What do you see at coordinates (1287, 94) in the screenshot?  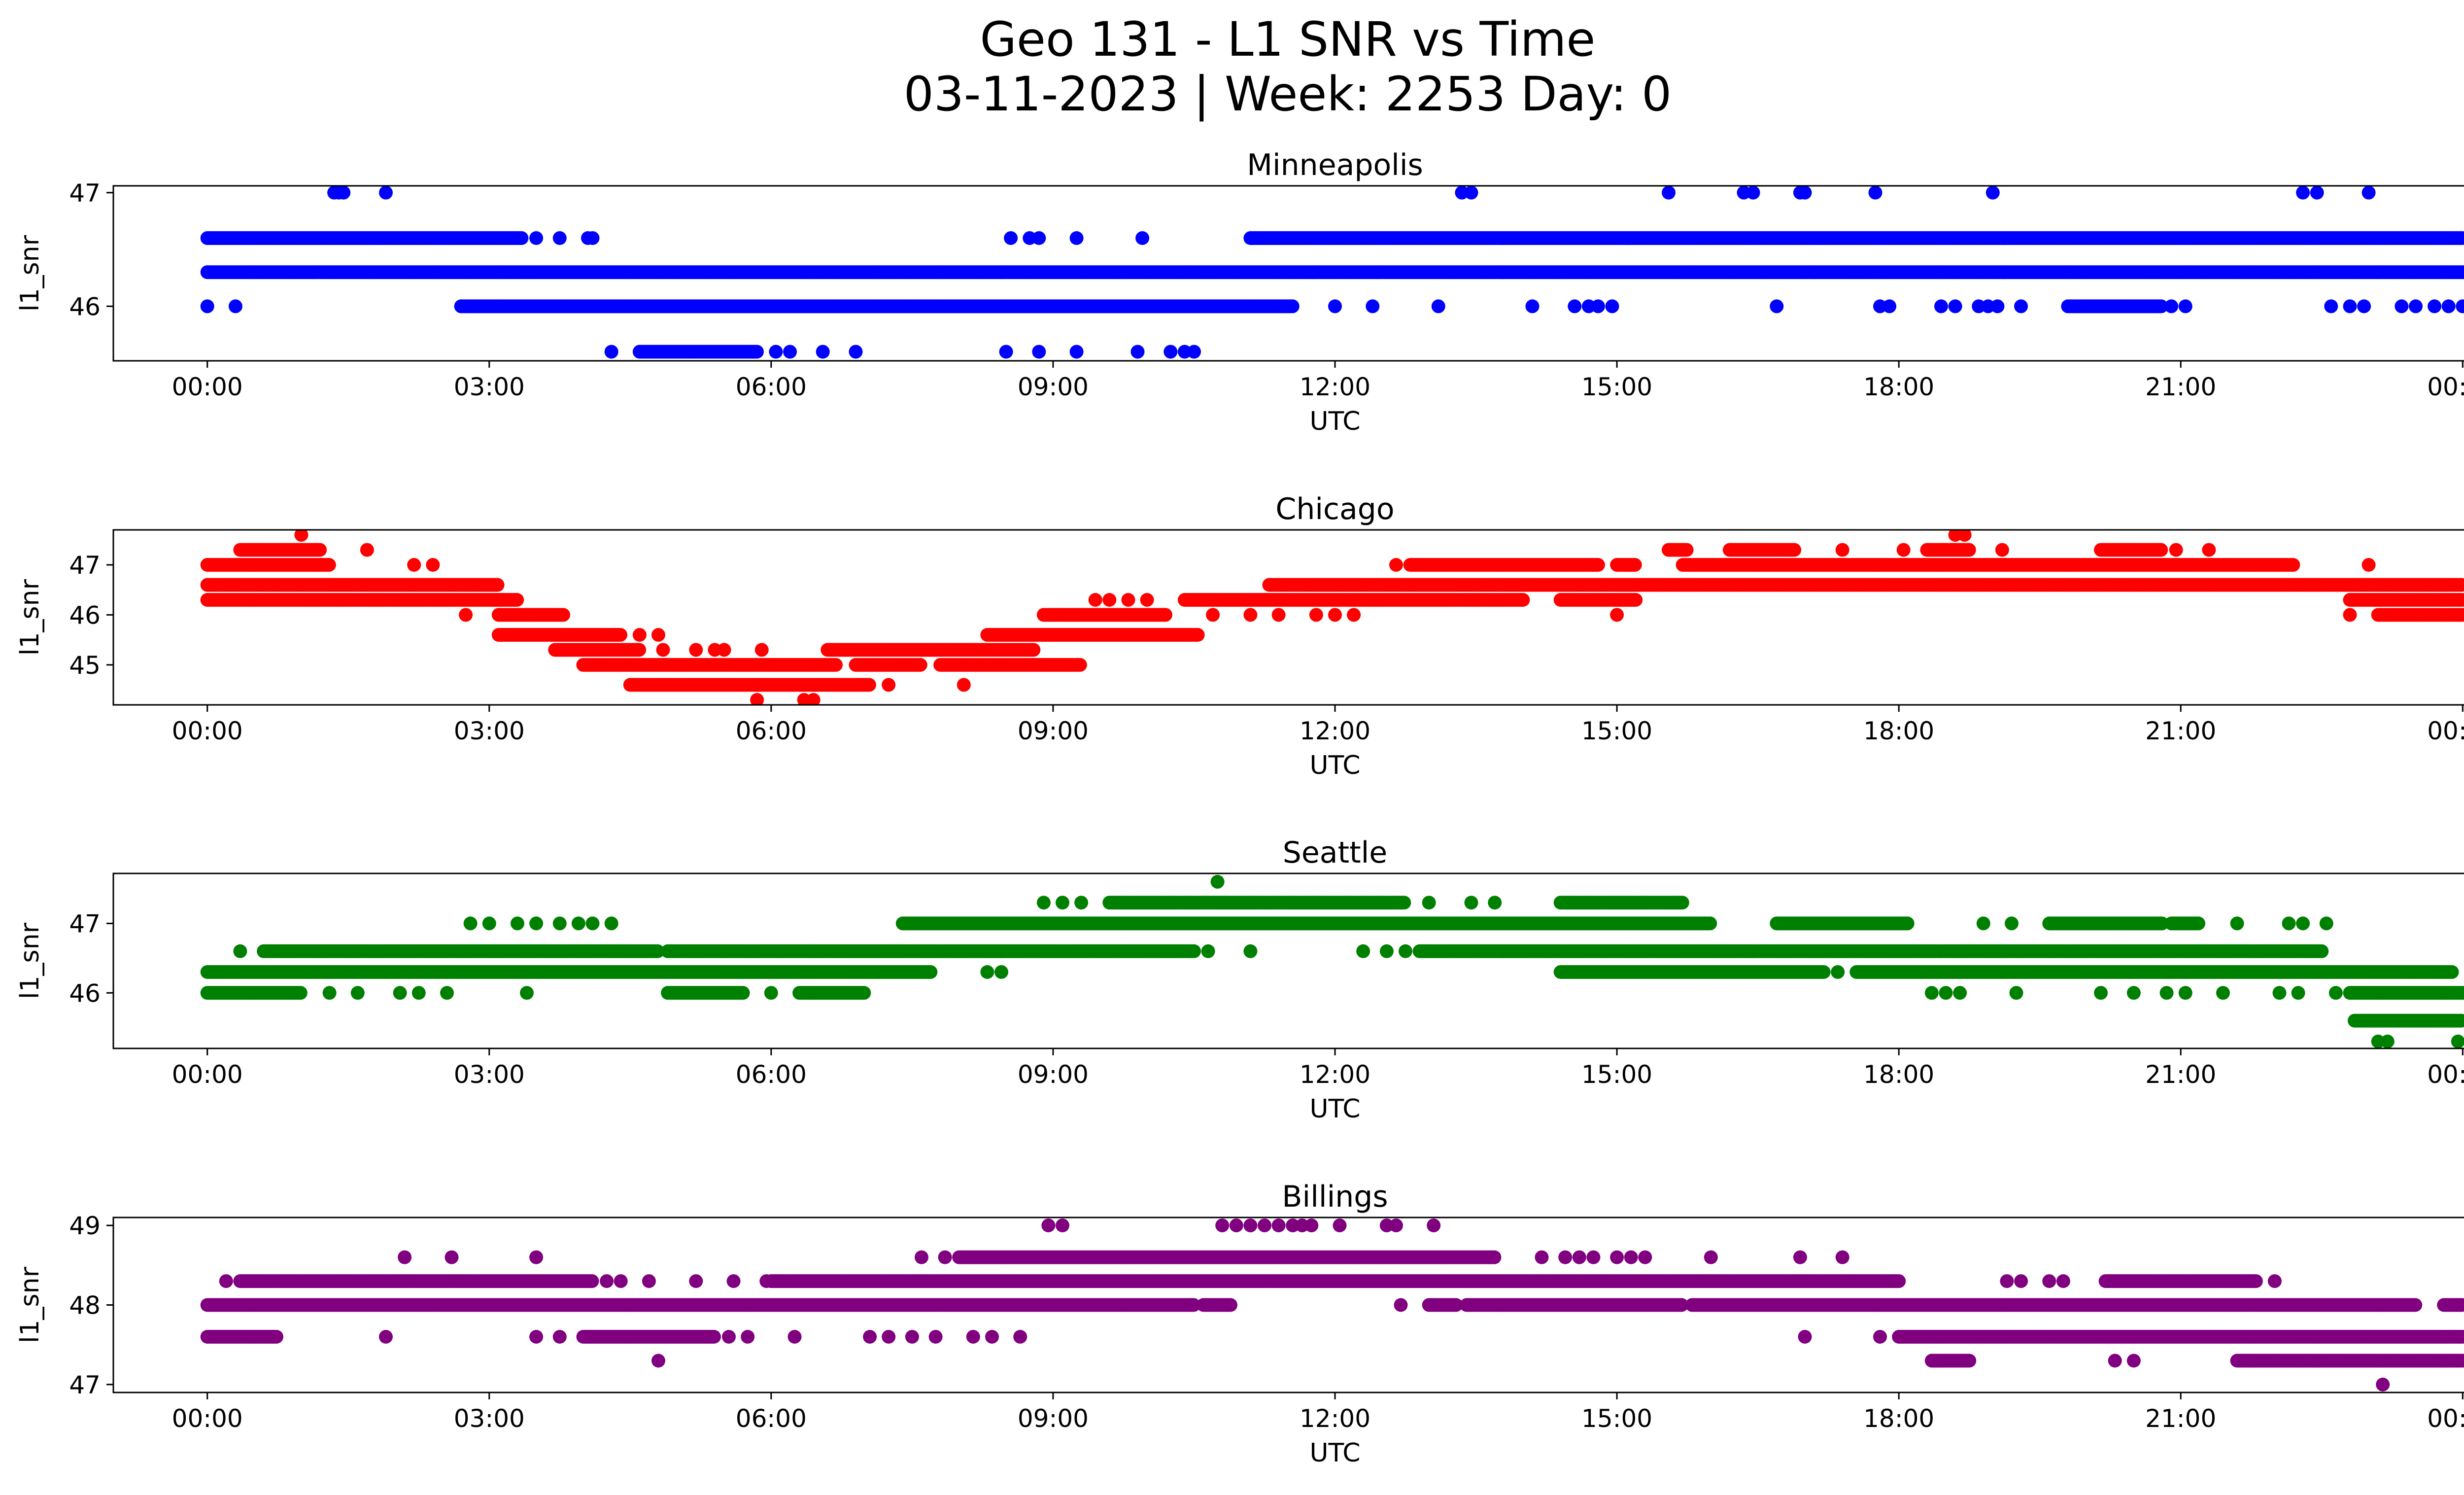 I see `figure-subtitle: 03-11-2023 | Week: 2253 Day: 0` at bounding box center [1287, 94].